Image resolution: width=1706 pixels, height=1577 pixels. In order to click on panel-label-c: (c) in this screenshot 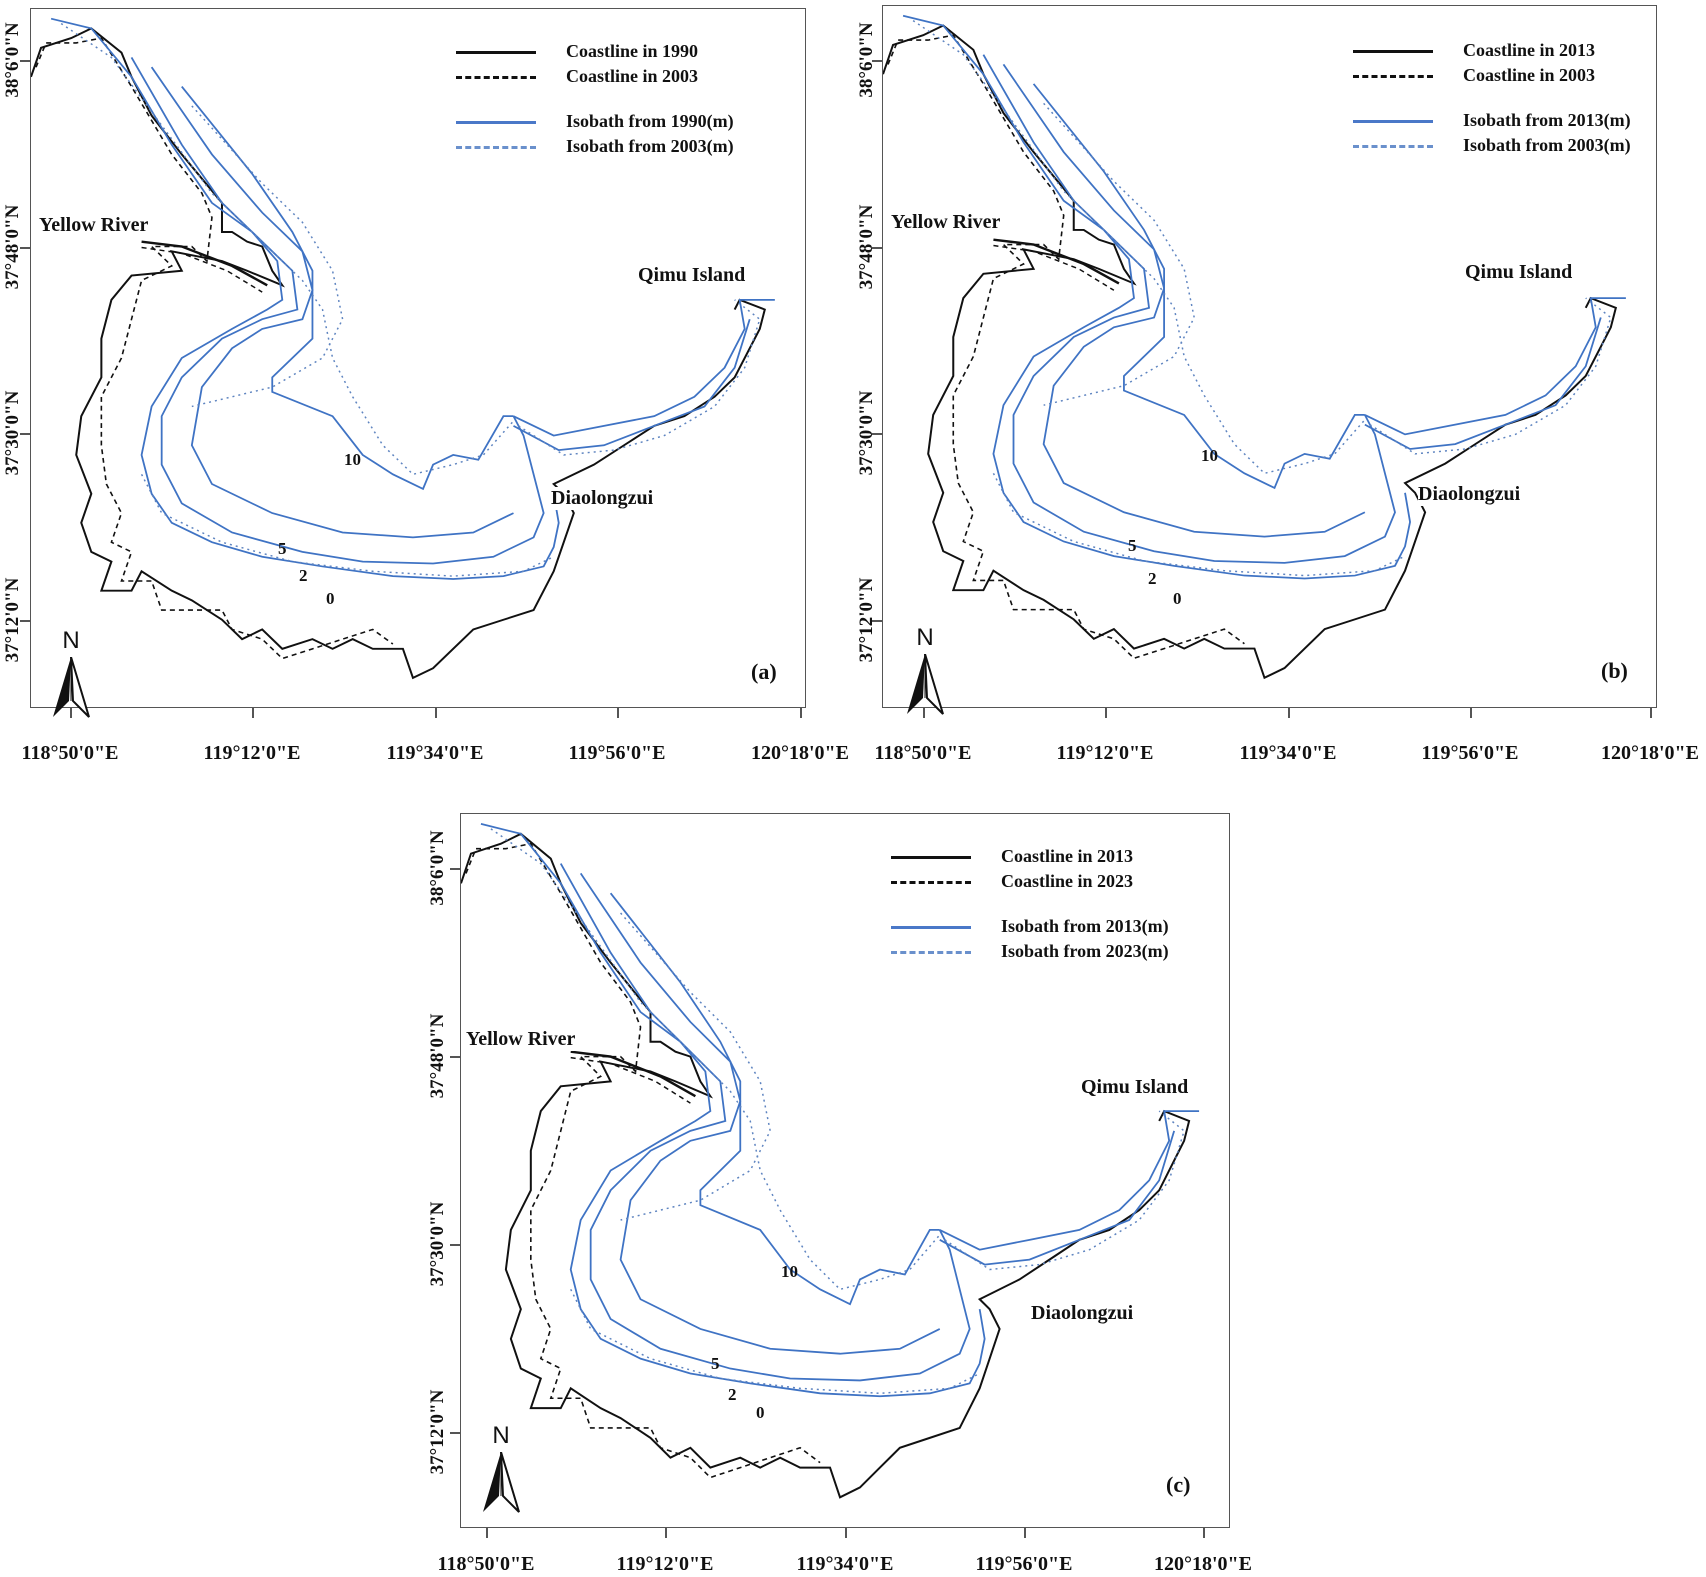, I will do `click(1178, 1484)`.